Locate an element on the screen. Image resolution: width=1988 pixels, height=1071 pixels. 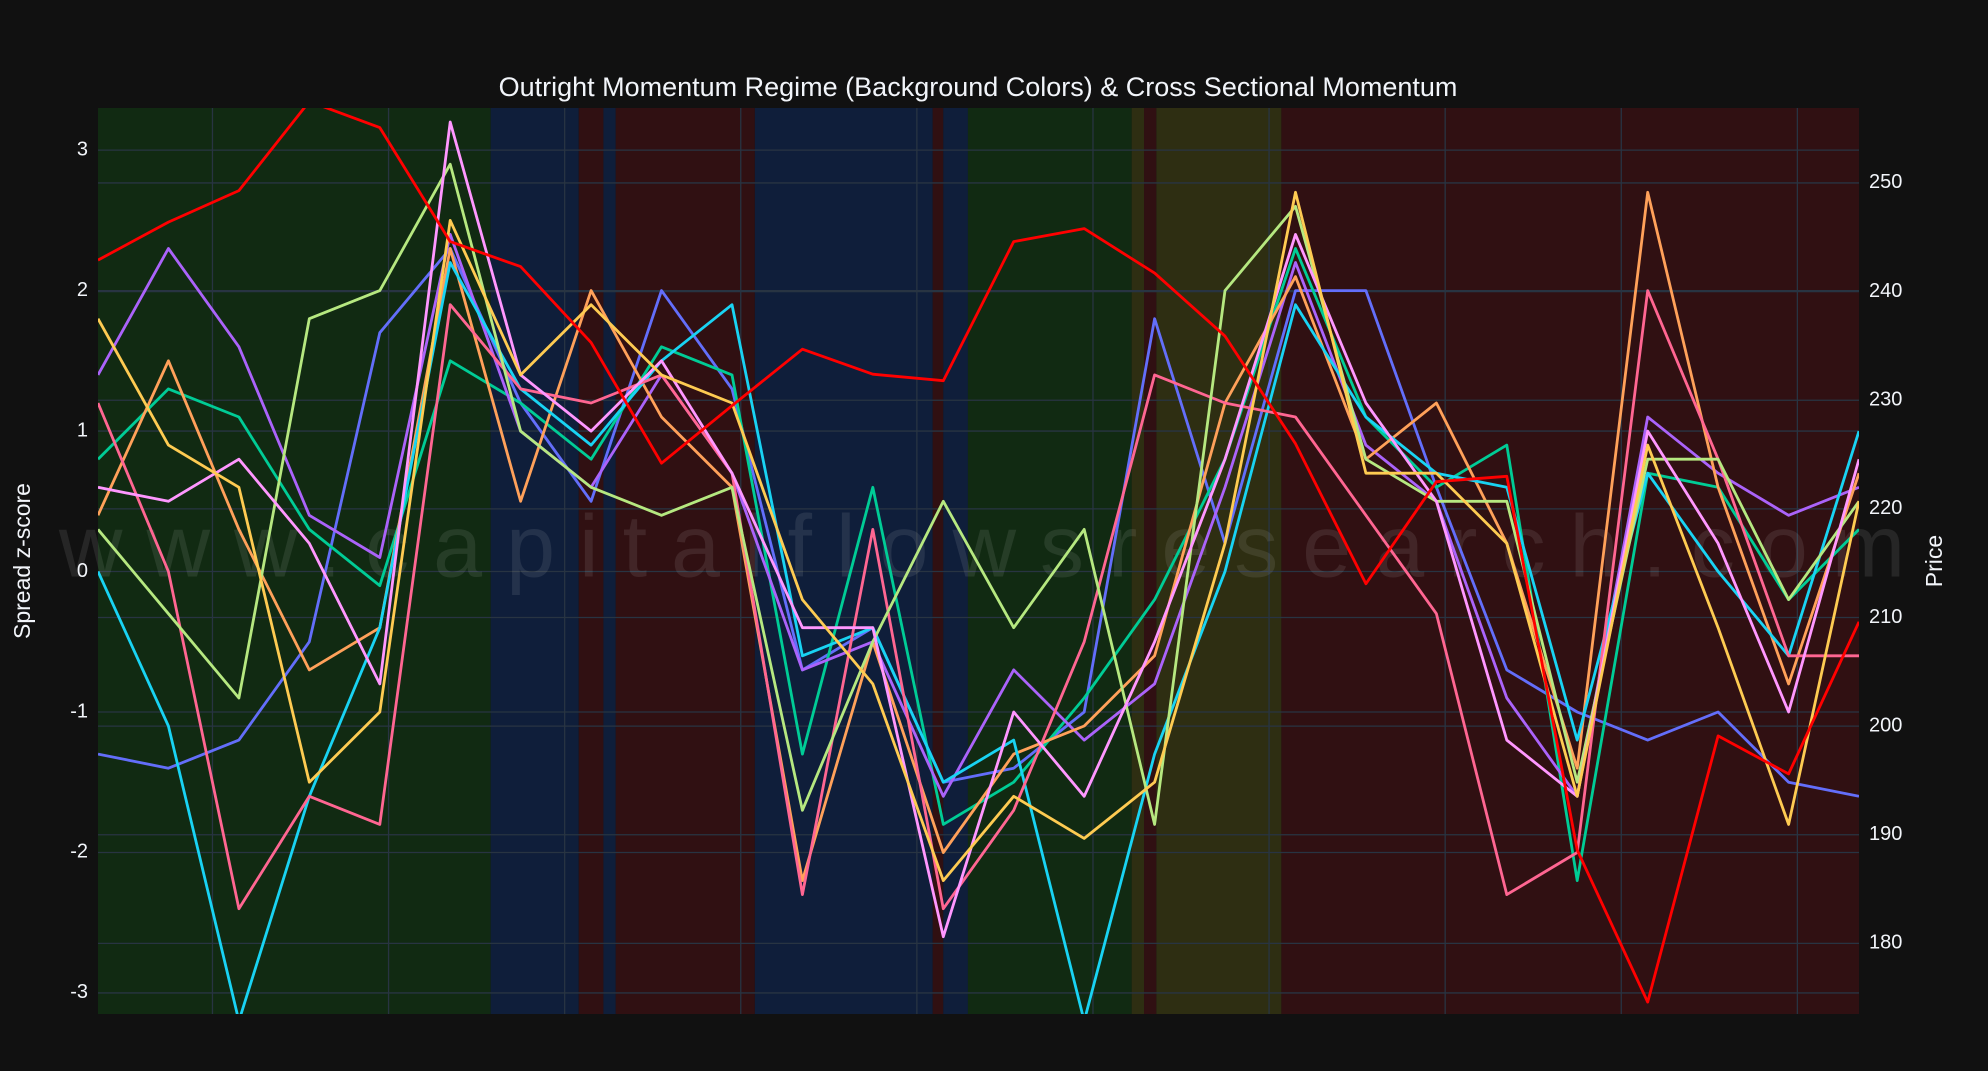
y2-tick-label: 180 is located at coordinates (1885, 943).